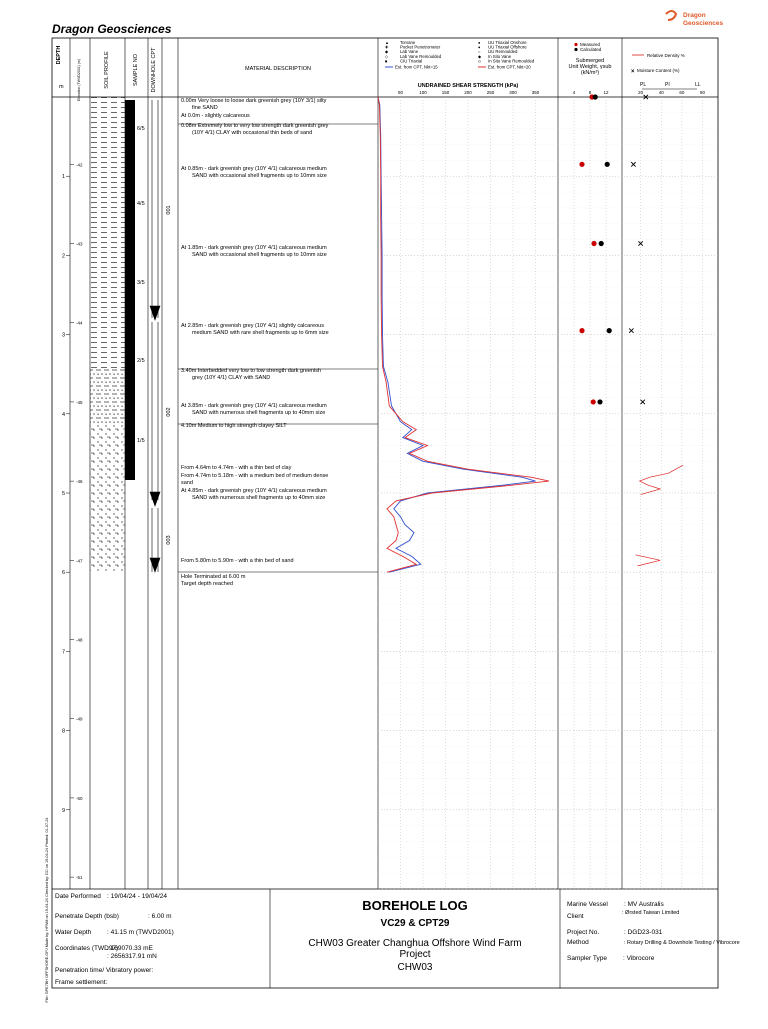  What do you see at coordinates (159, 916) in the screenshot?
I see `footer-text: : 6.00 m` at bounding box center [159, 916].